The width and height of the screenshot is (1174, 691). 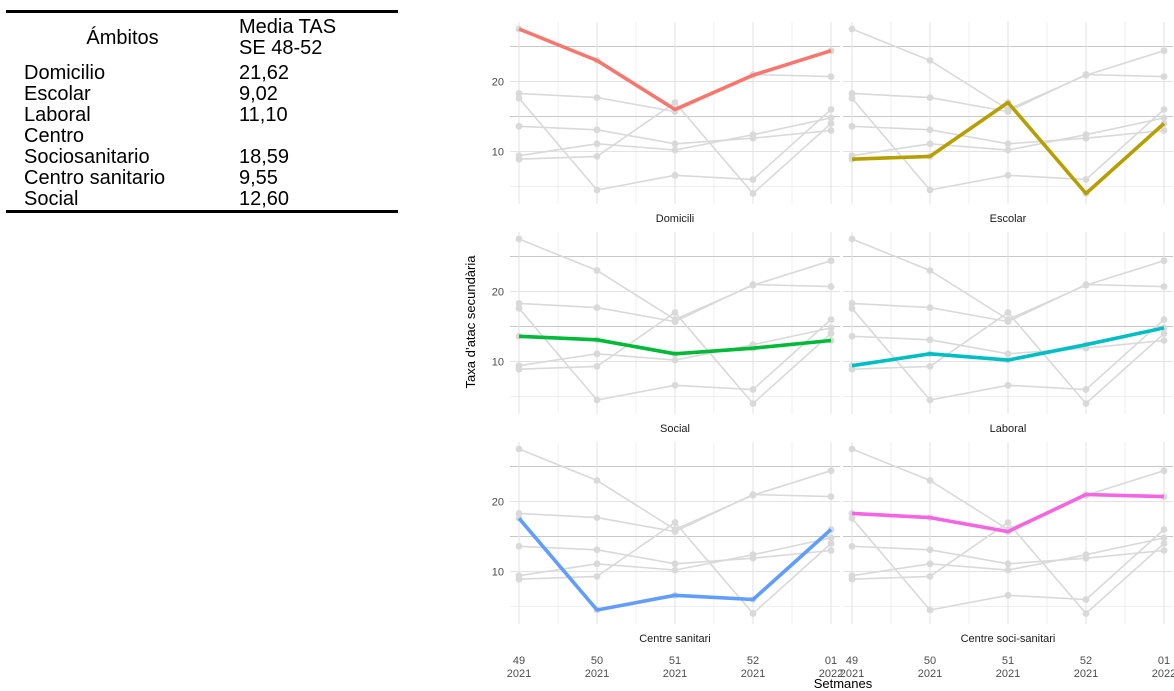 I want to click on table-row: Sociosanitario 18,59, so click(x=202, y=157).